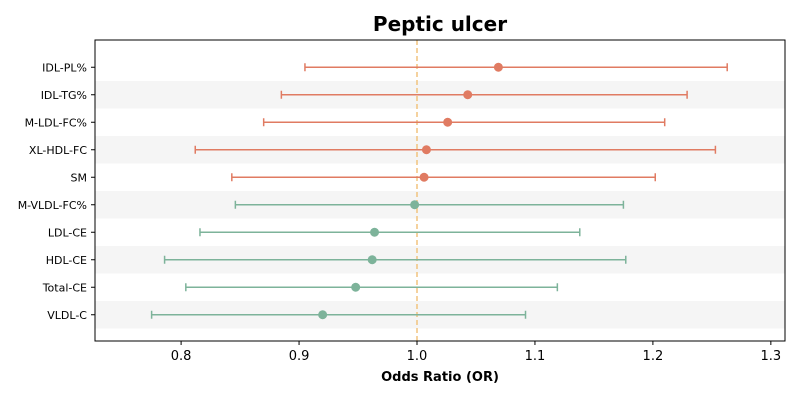 This screenshot has height=400, width=800. I want to click on category-label: SM, so click(79, 177).